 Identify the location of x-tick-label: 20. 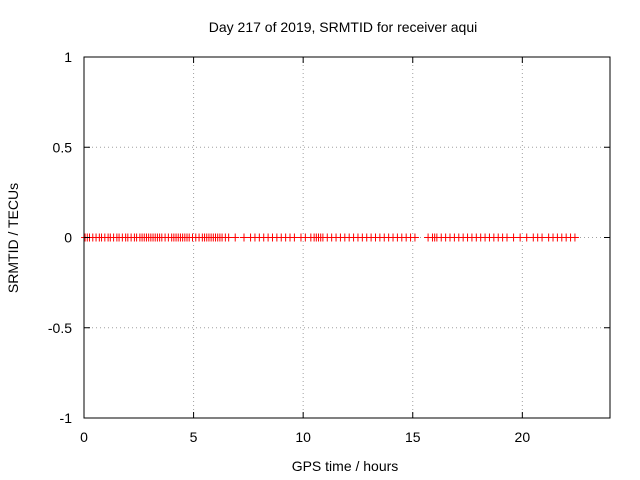
(523, 437).